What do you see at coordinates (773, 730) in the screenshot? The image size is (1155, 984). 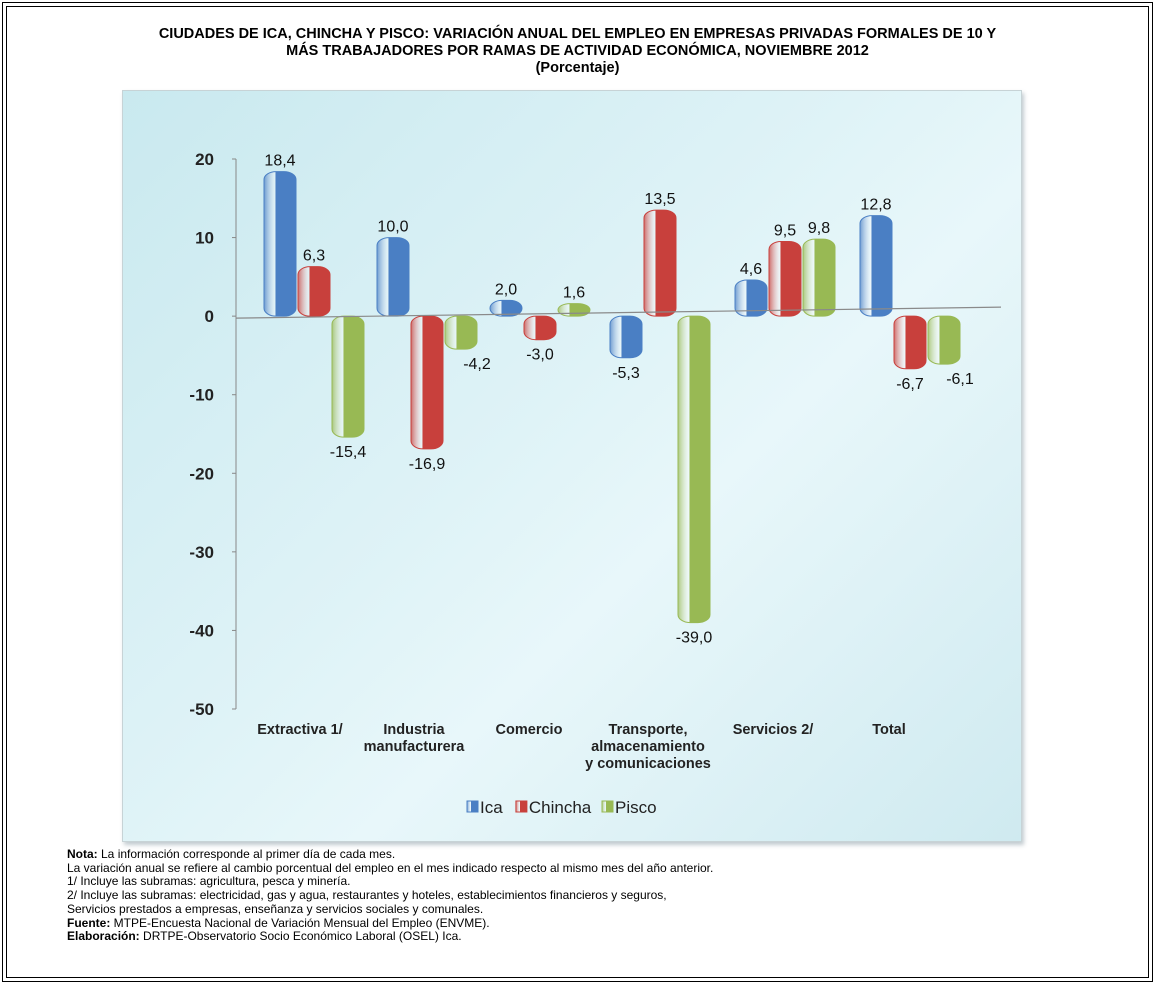 I see `category-label: Servicios 2/` at bounding box center [773, 730].